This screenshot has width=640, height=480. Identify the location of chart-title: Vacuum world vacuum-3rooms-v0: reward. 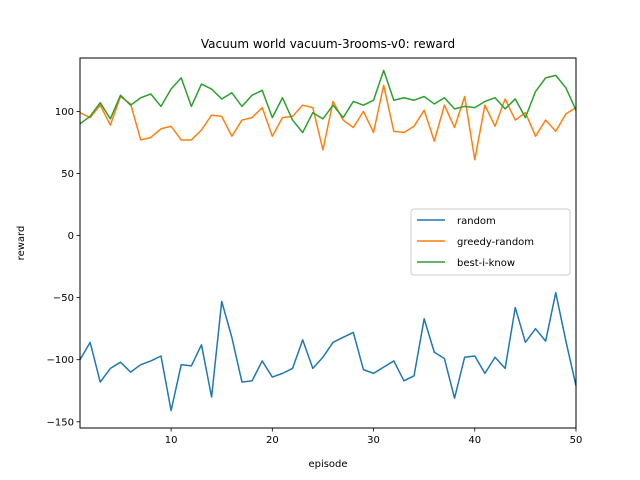
(328, 44).